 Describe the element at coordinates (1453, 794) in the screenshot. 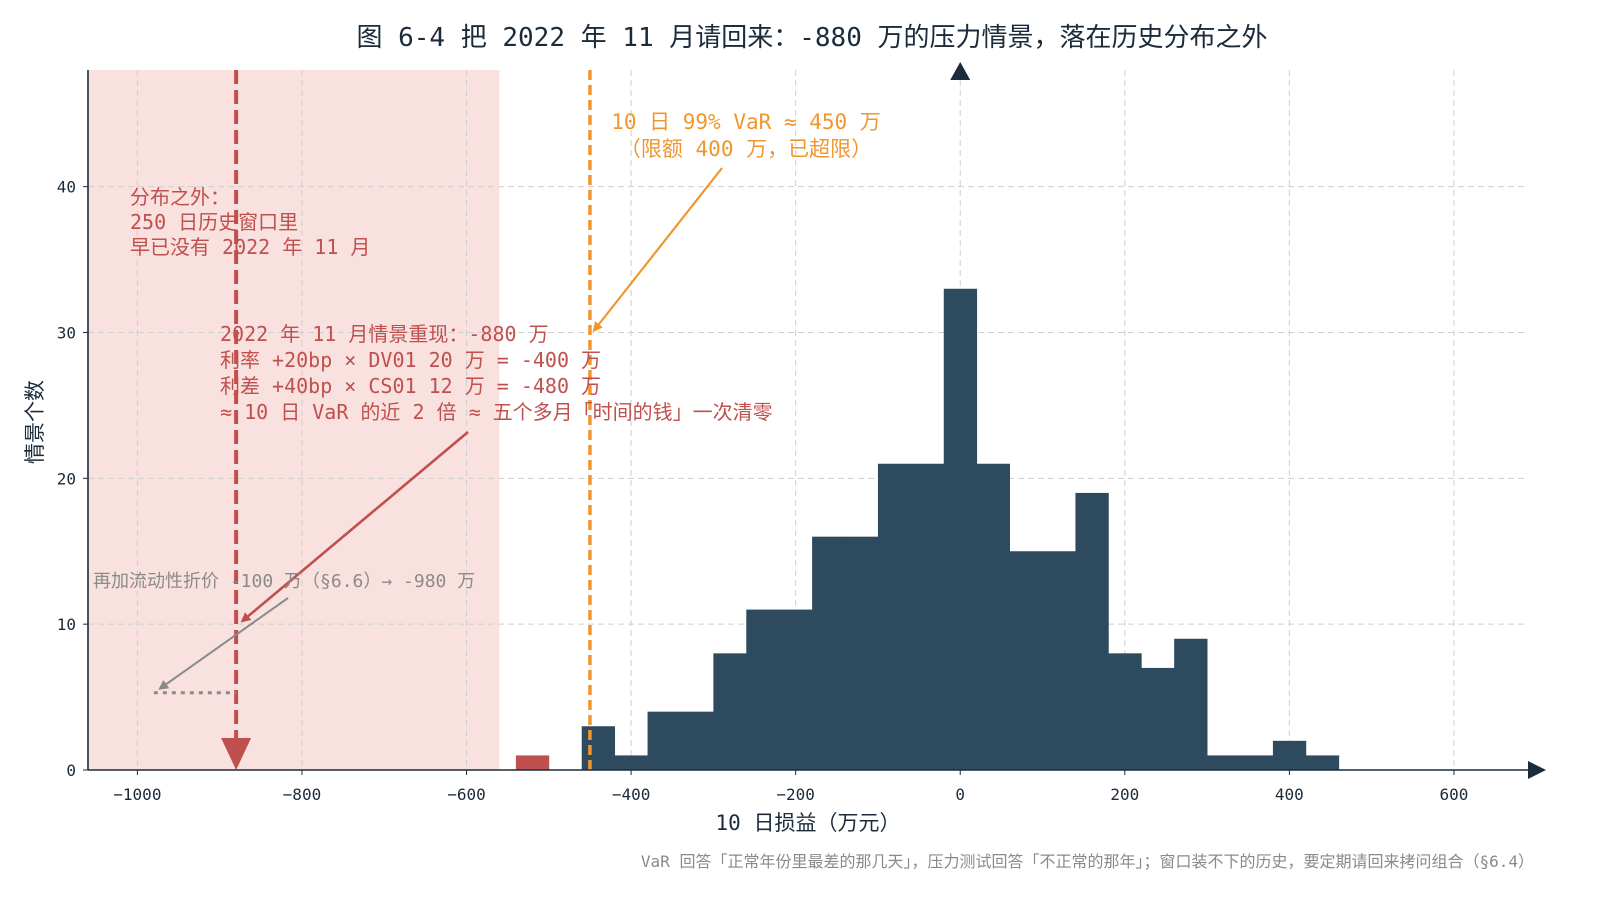

I see `x-tick-label: 600` at that location.